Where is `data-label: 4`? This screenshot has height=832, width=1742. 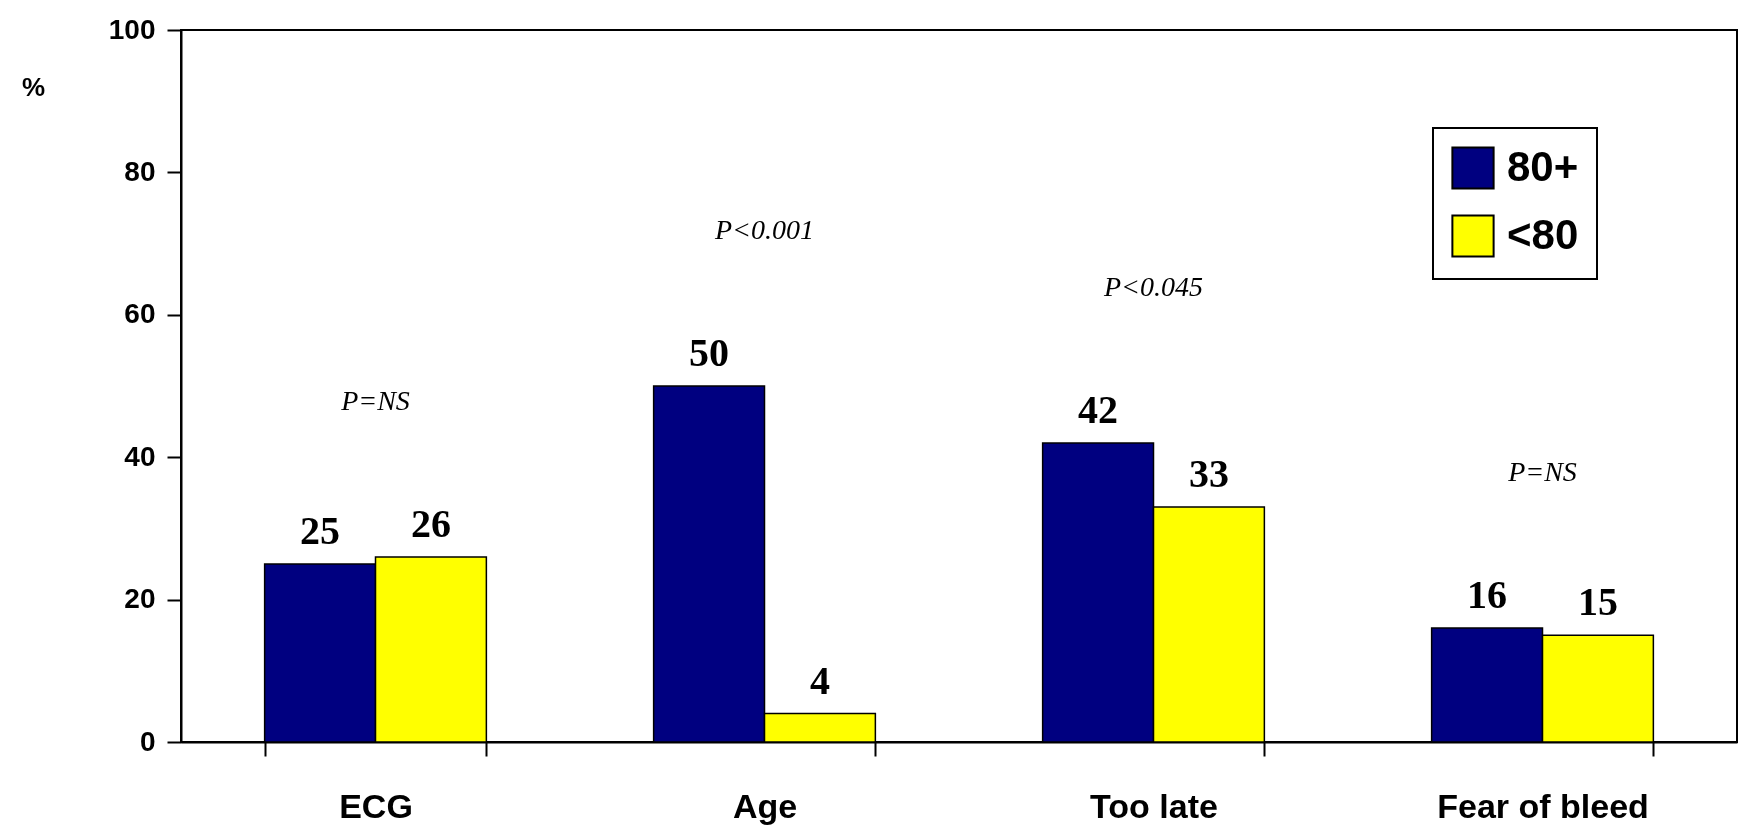 data-label: 4 is located at coordinates (819, 680).